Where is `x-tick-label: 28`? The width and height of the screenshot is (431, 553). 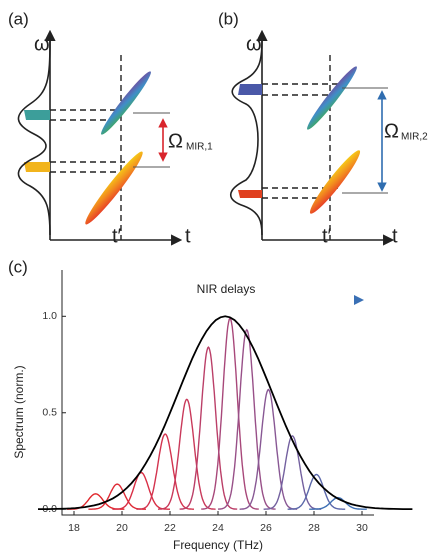
x-tick-label: 28 is located at coordinates (314, 528).